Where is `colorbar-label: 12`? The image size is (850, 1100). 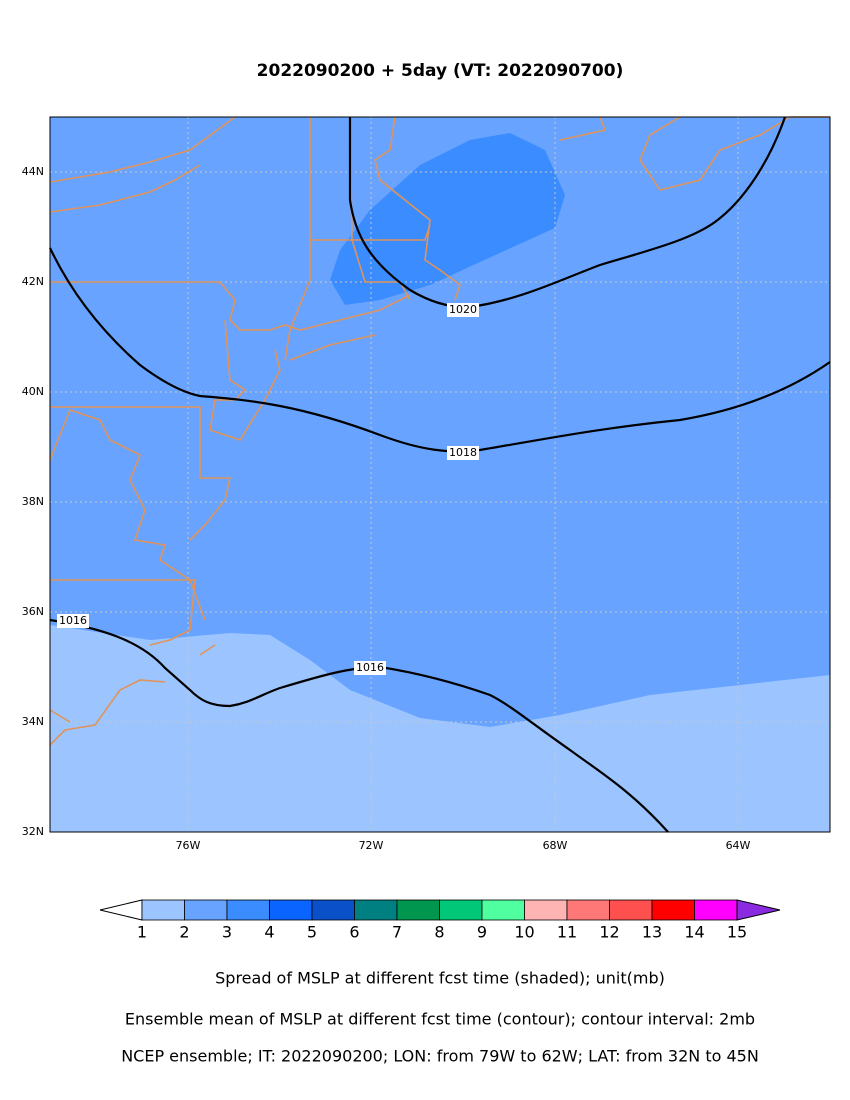
colorbar-label: 12 is located at coordinates (609, 932).